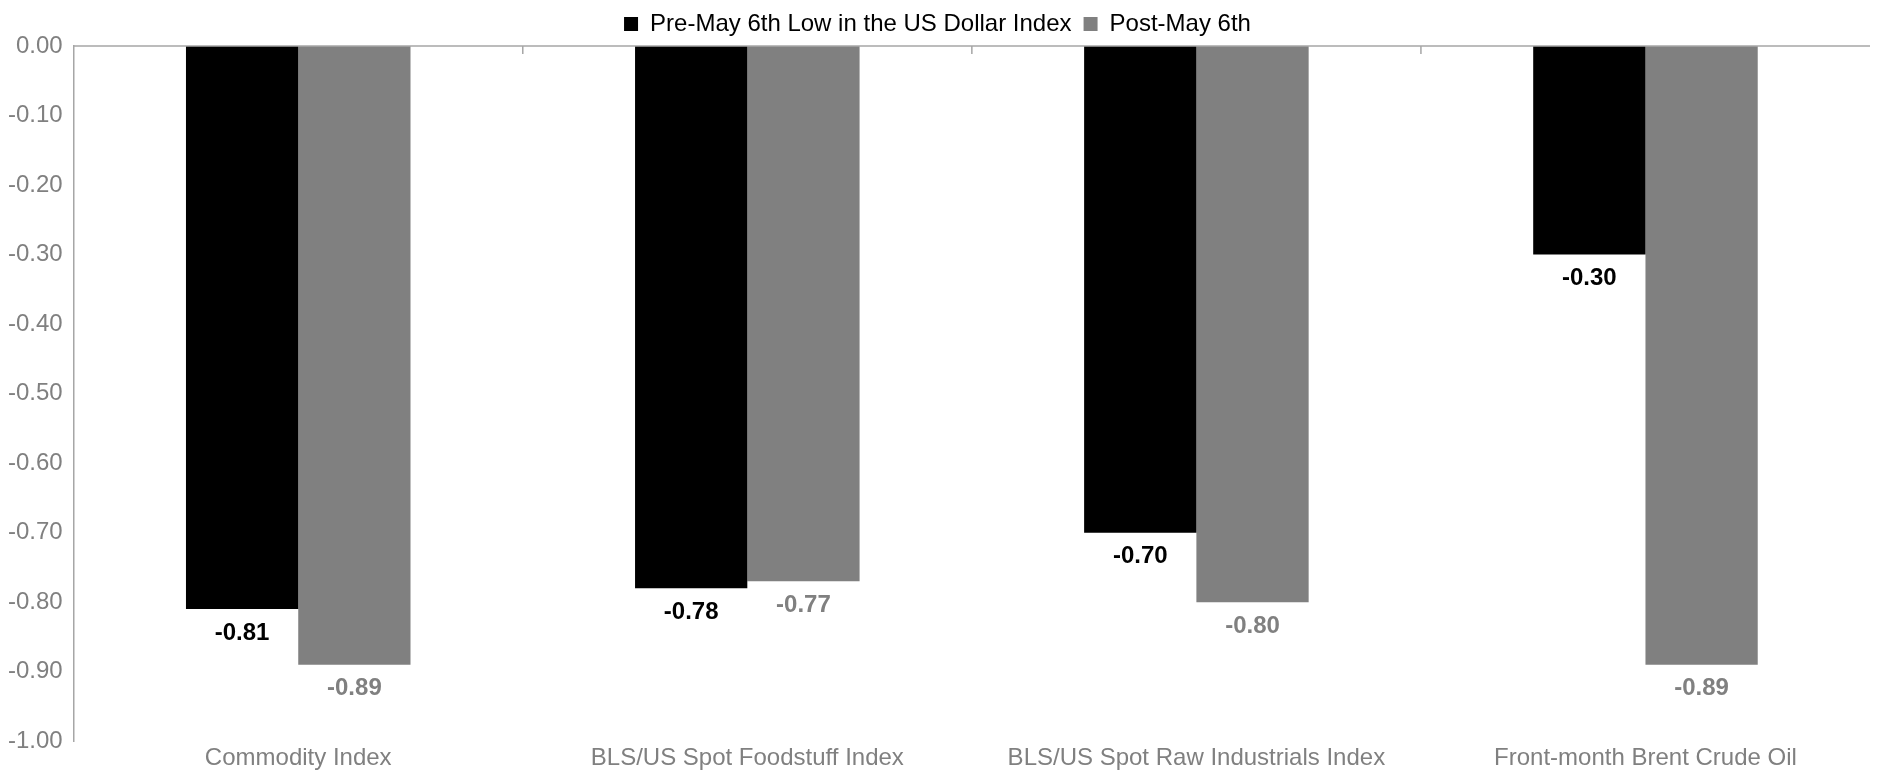 Image resolution: width=1880 pixels, height=776 pixels. I want to click on y-tick-label: -0.70, so click(35, 531).